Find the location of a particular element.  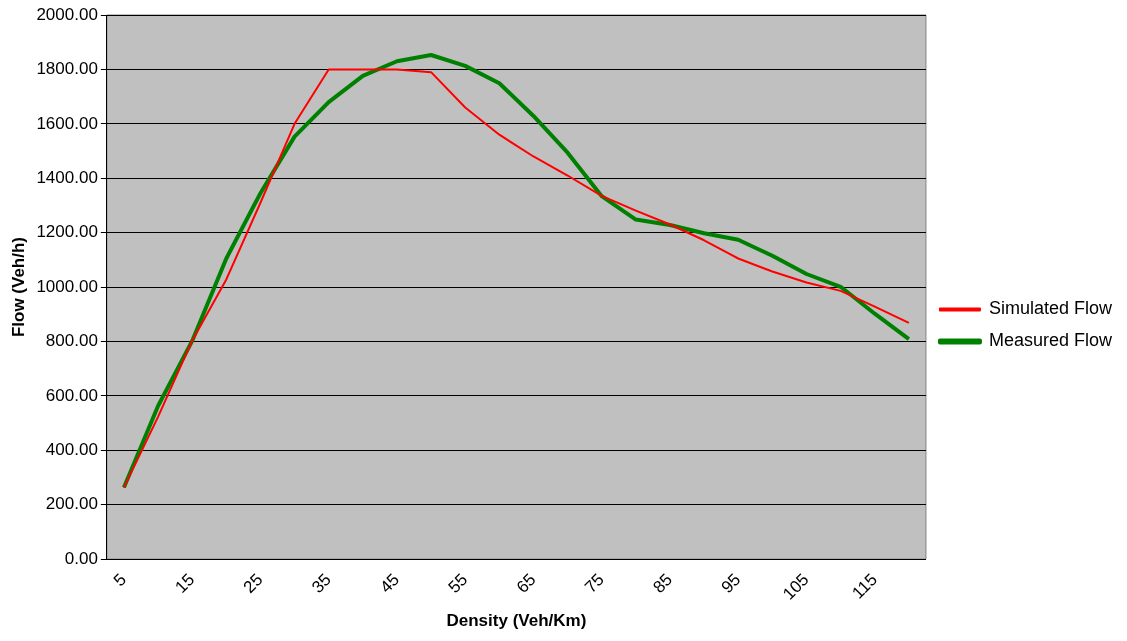

y-tick-label: 0.00 is located at coordinates (81, 558).